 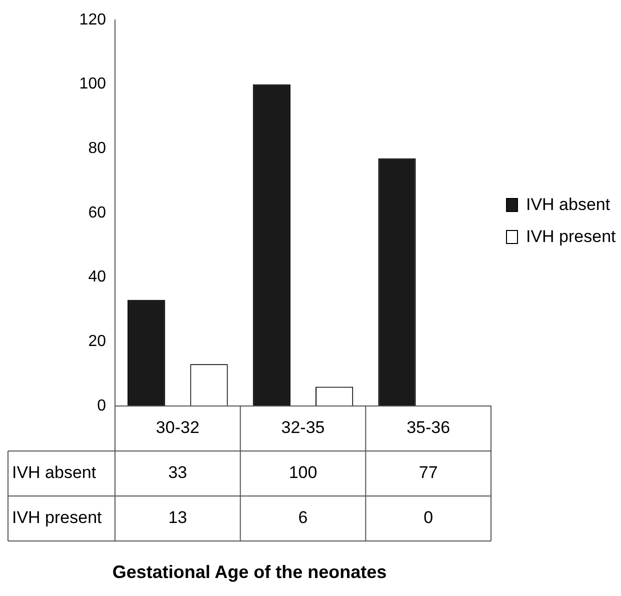 I want to click on data-label: 6, so click(x=303, y=518).